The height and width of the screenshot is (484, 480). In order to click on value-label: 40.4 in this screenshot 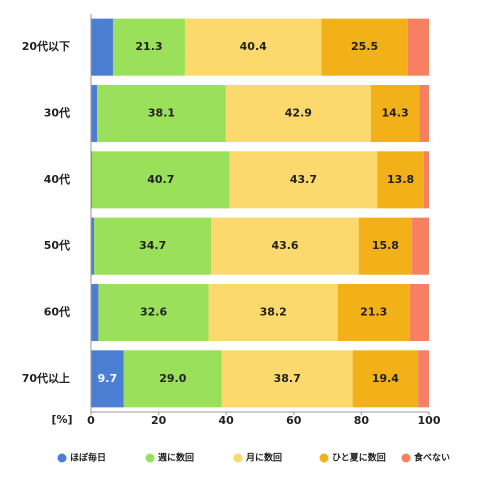, I will do `click(253, 46)`.